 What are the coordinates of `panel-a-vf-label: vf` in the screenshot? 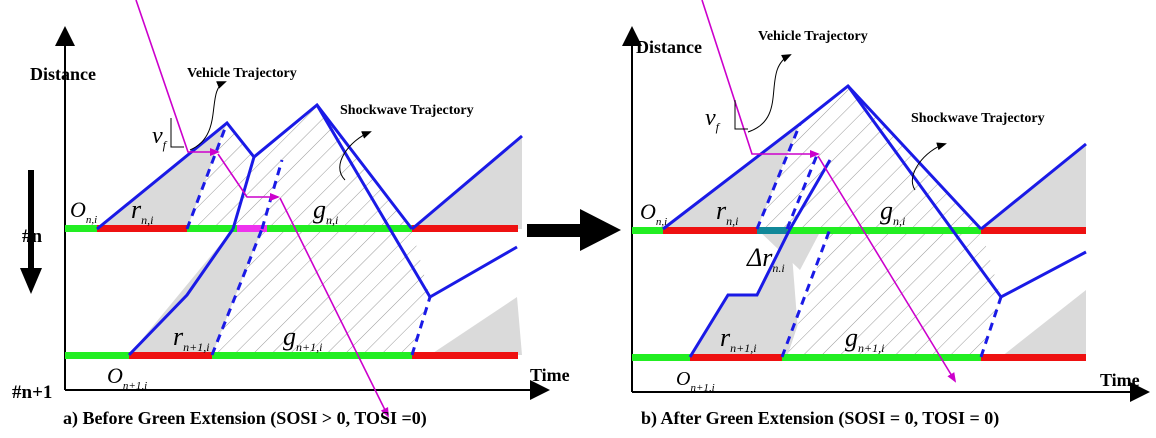 It's located at (160, 137).